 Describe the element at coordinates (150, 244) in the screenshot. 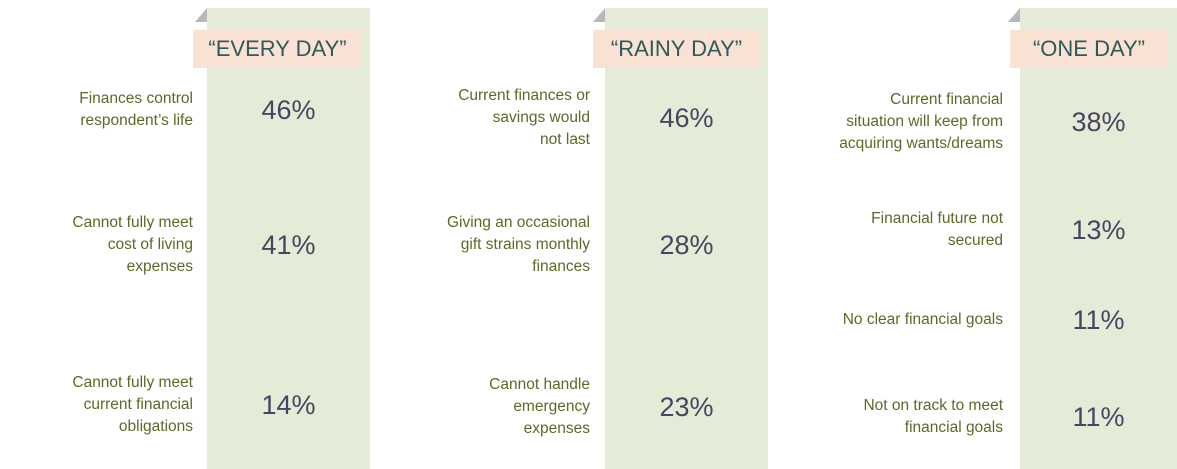

I see `item-label: cost of living` at that location.